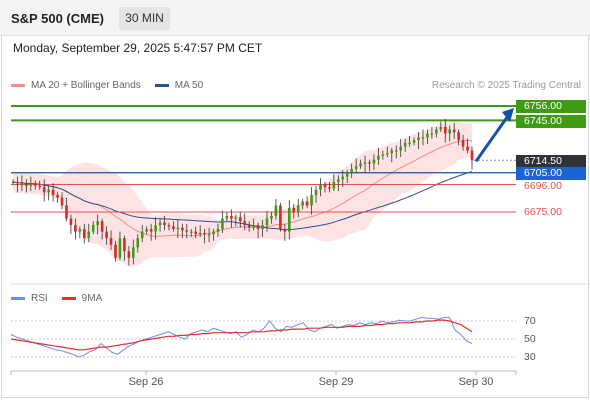 This screenshot has width=590, height=400. Describe the element at coordinates (18, 85) in the screenshot. I see `bollinger-swatch` at that location.